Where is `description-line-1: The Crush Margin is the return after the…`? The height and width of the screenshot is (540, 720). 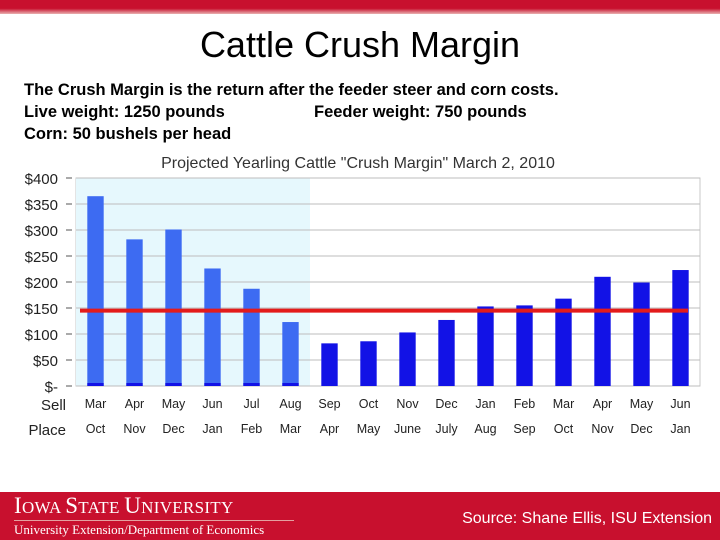
description-line-1: The Crush Margin is the return after the… is located at coordinates (291, 90).